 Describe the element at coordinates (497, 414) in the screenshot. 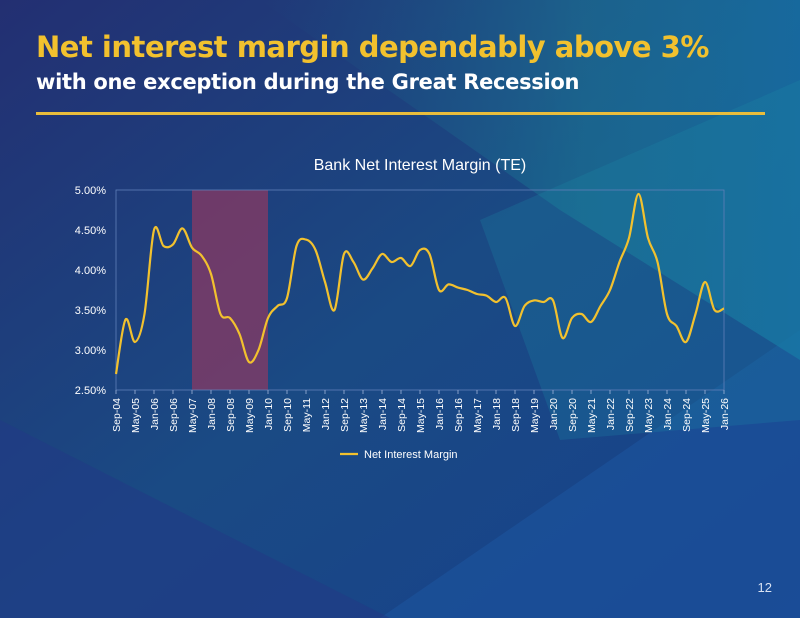

I see `x-tick-label: Jan-18` at that location.